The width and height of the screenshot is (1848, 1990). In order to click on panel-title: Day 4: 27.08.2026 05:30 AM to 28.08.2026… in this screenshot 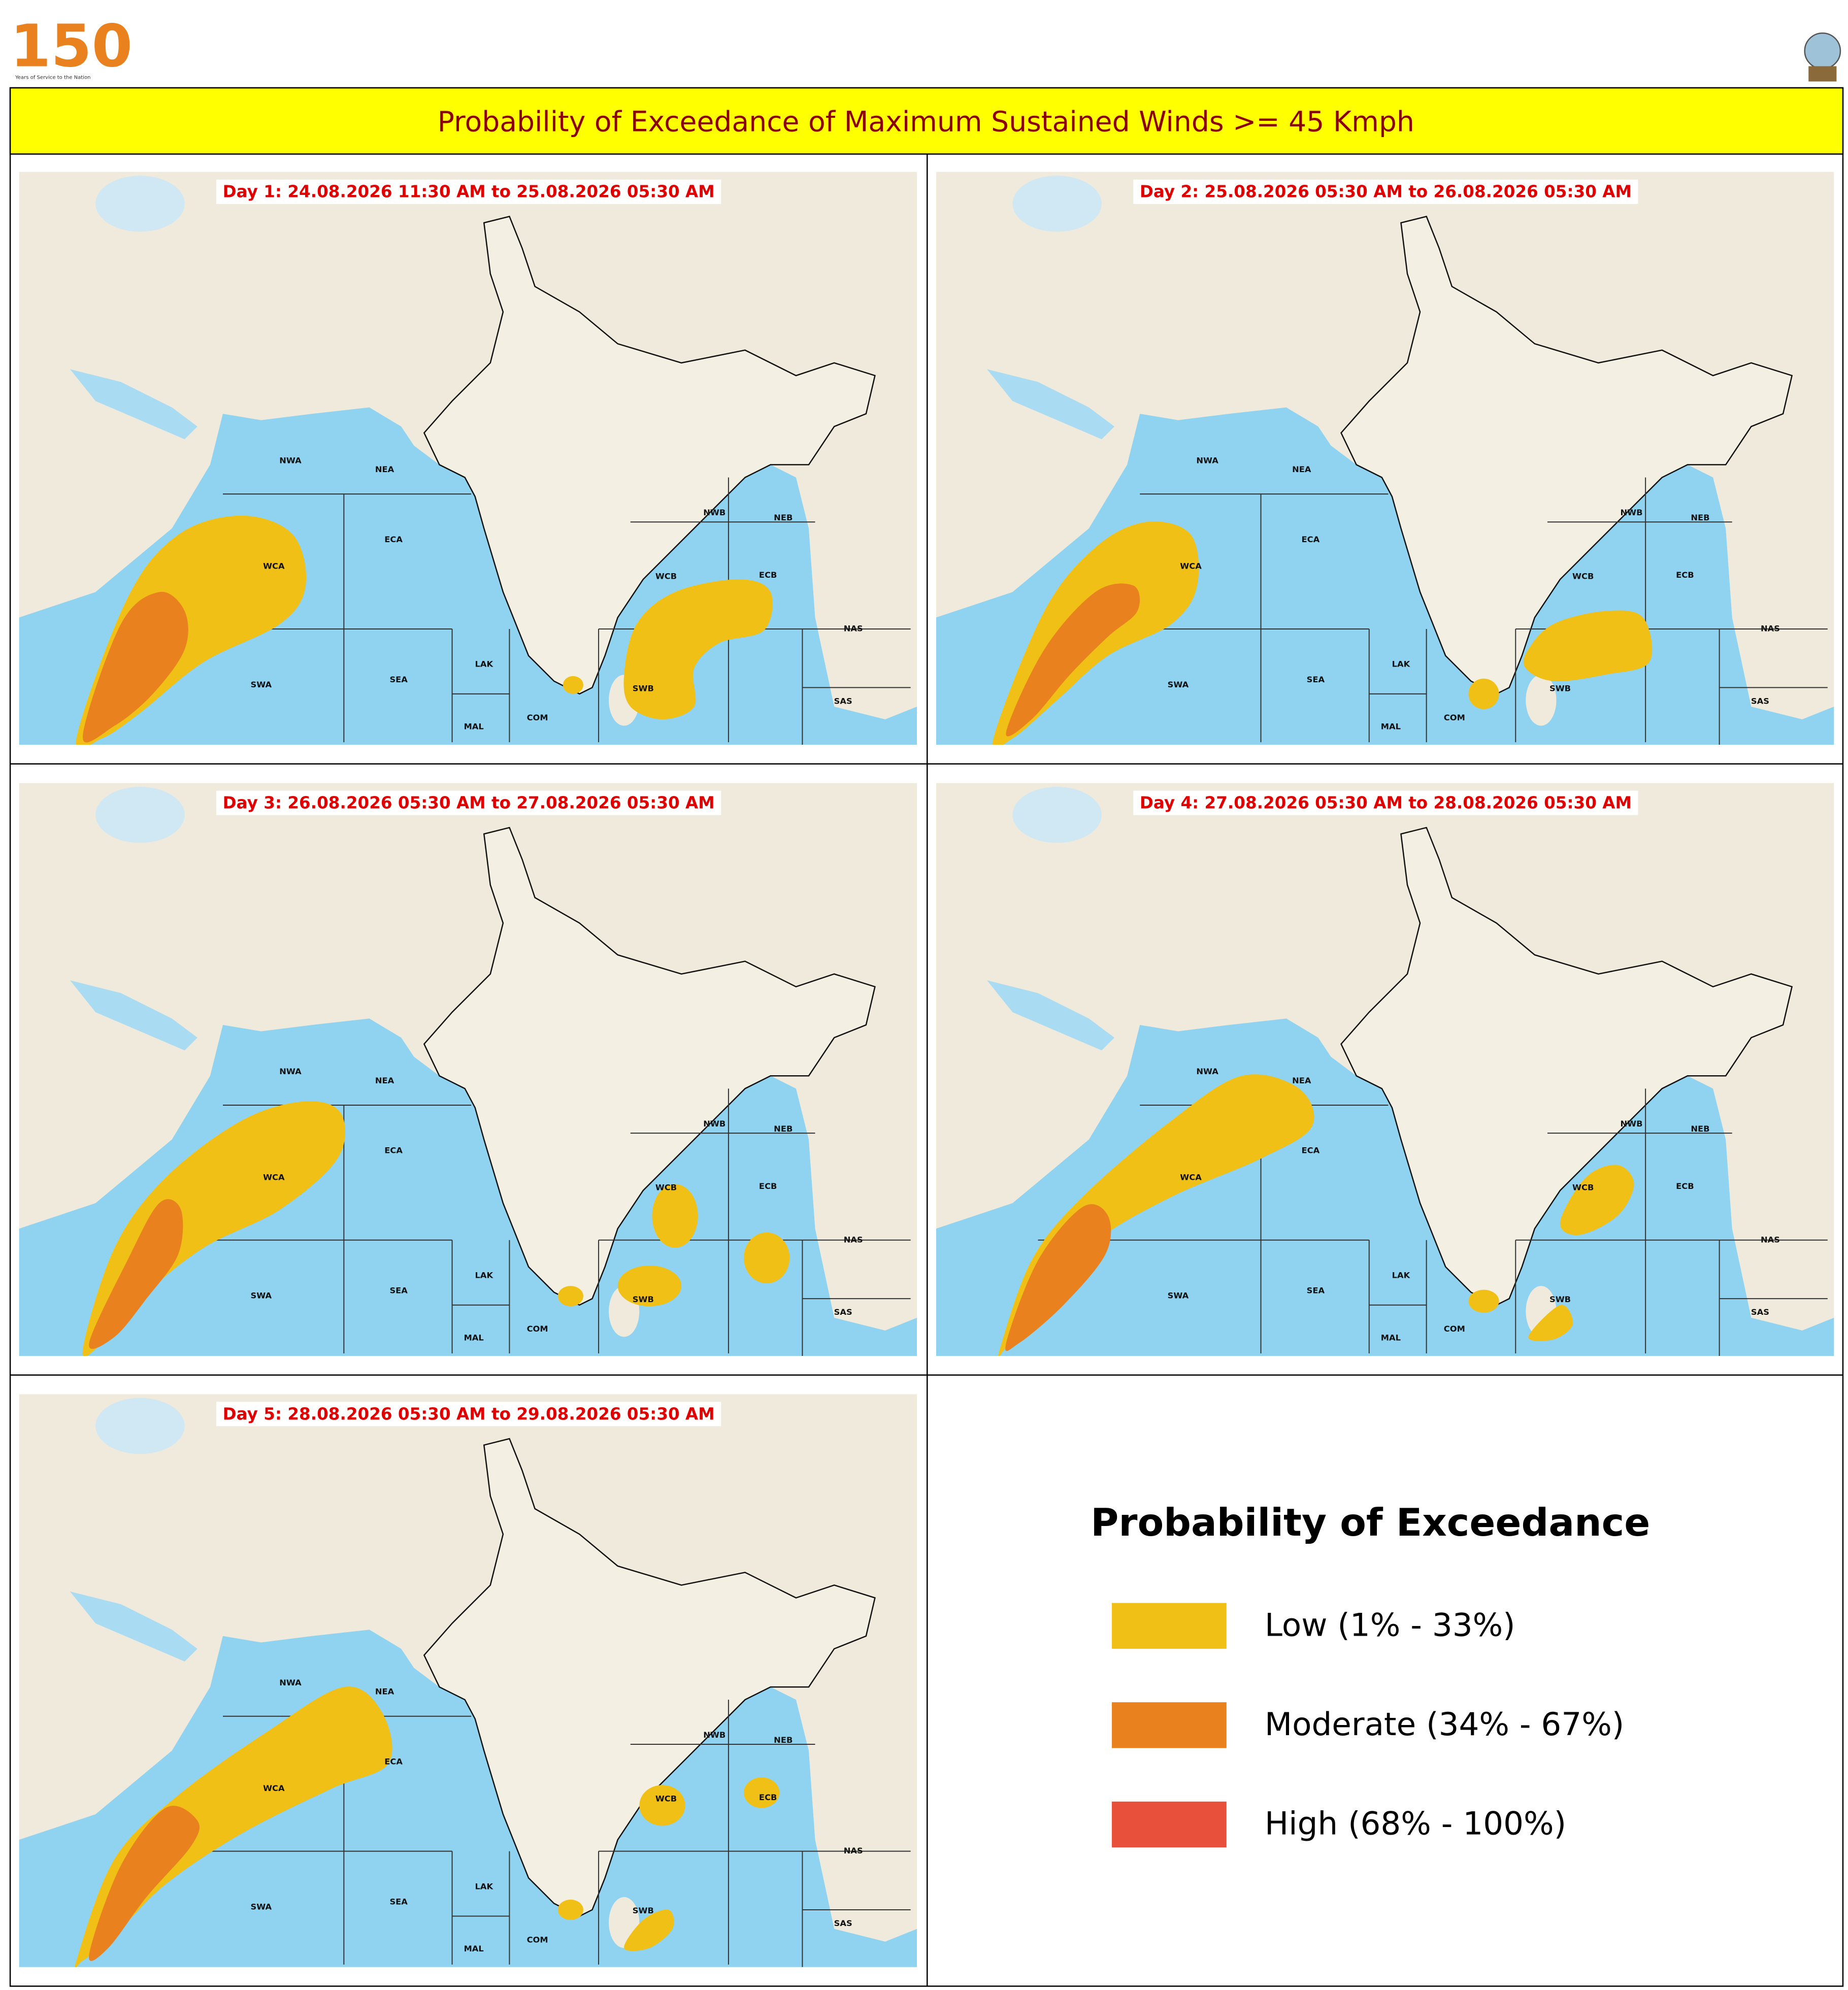, I will do `click(1386, 803)`.